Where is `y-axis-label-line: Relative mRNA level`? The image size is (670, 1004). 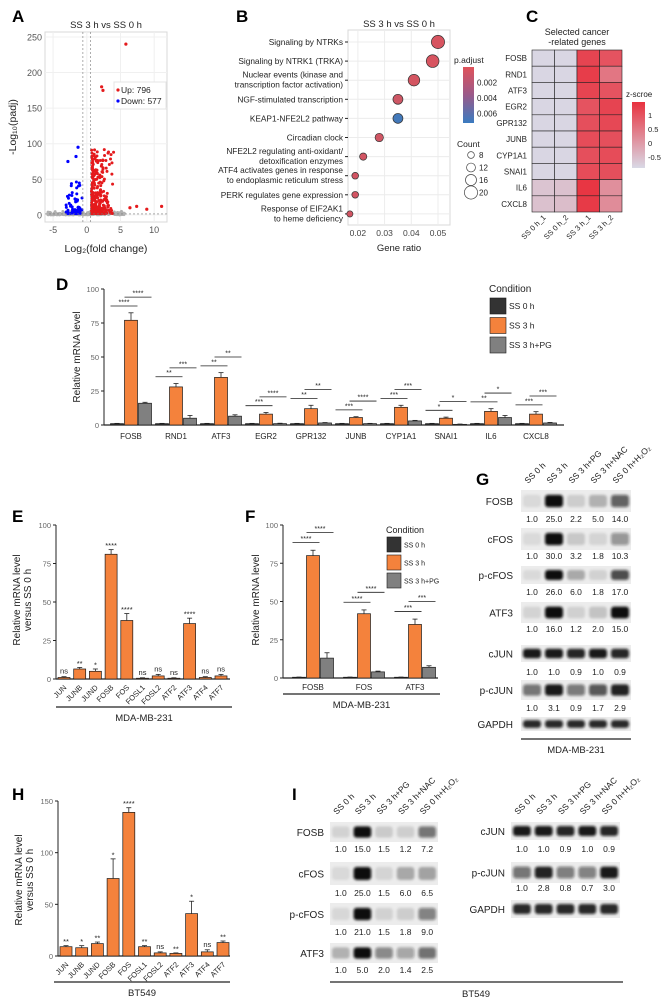
y-axis-label-line: Relative mRNA level is located at coordinates (19, 879).